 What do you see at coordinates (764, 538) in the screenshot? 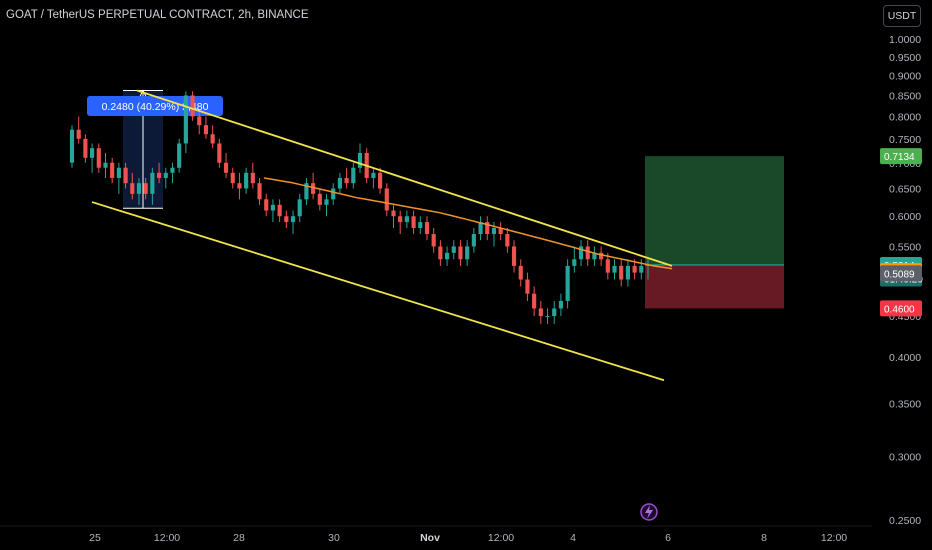
I see `x-tick-label: 8` at bounding box center [764, 538].